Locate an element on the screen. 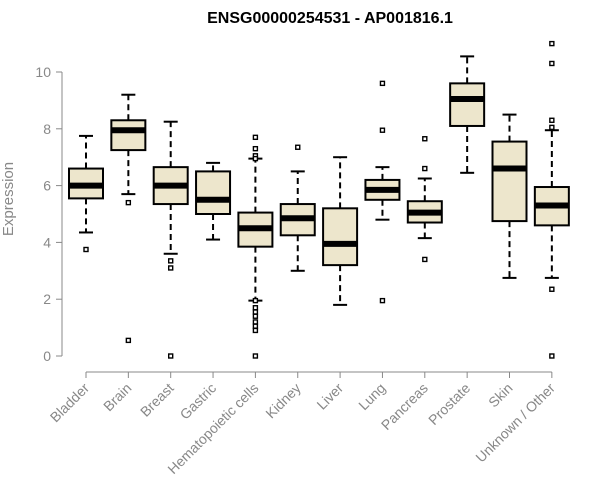 The width and height of the screenshot is (600, 500). x-tick-label: Liver is located at coordinates (329, 396).